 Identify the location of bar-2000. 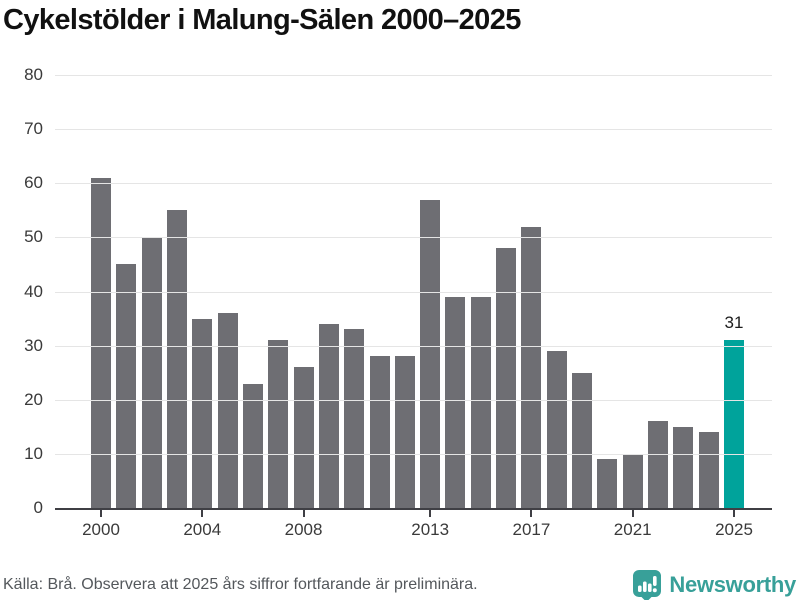
(101, 342).